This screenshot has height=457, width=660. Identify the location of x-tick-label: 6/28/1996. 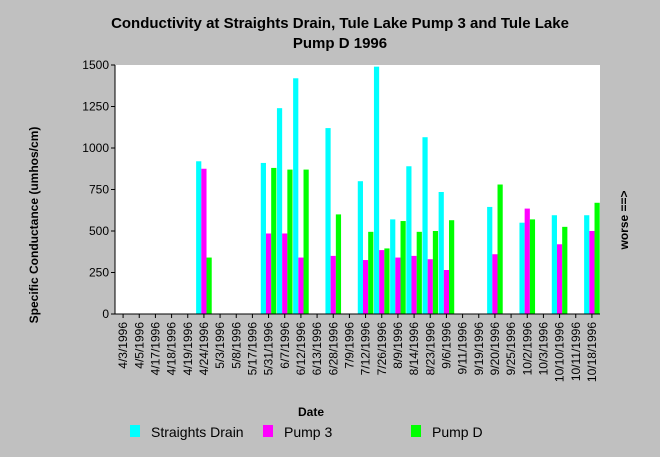
(333, 349).